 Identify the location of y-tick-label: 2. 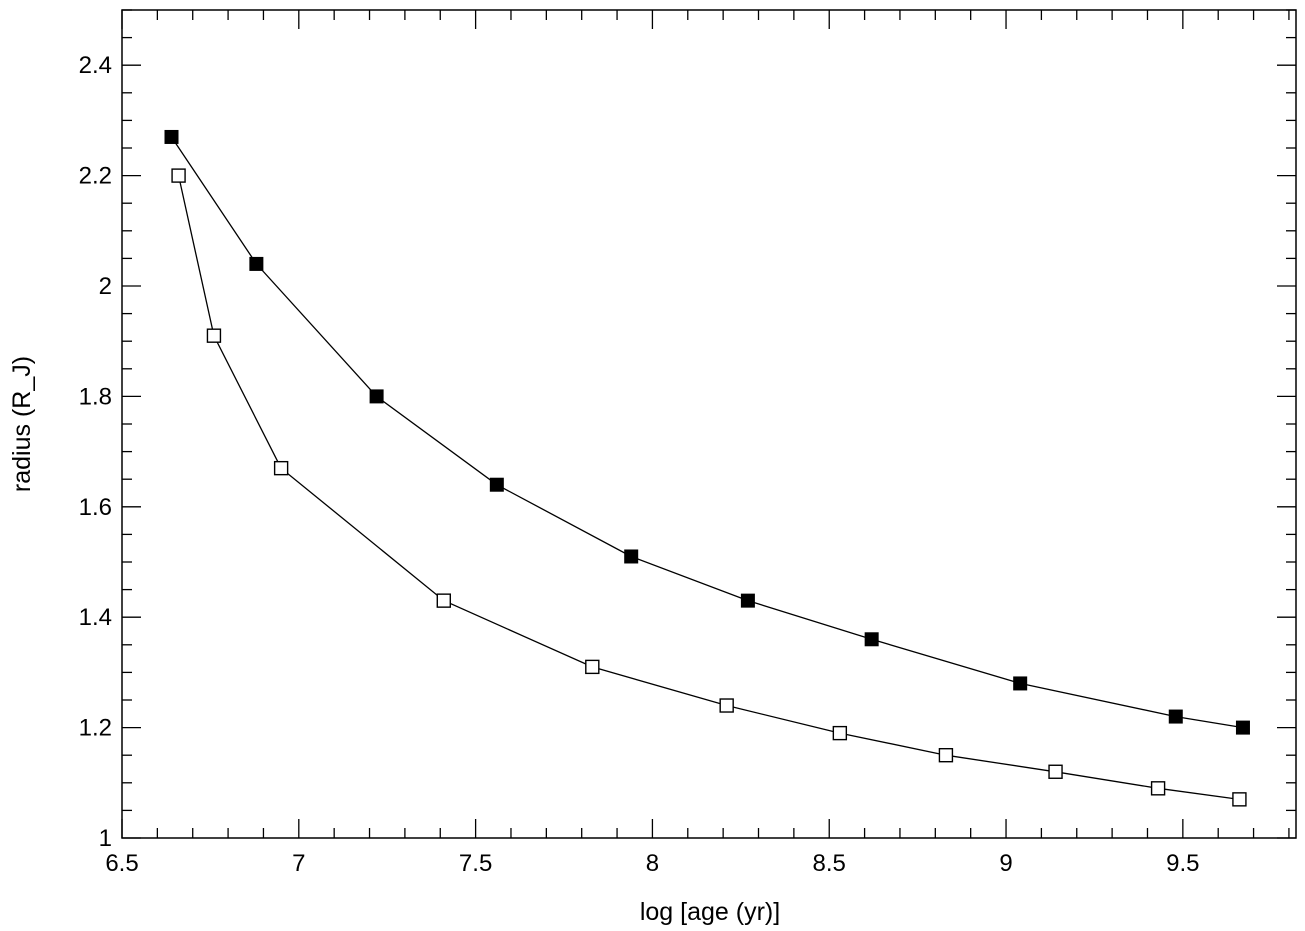
(105, 286).